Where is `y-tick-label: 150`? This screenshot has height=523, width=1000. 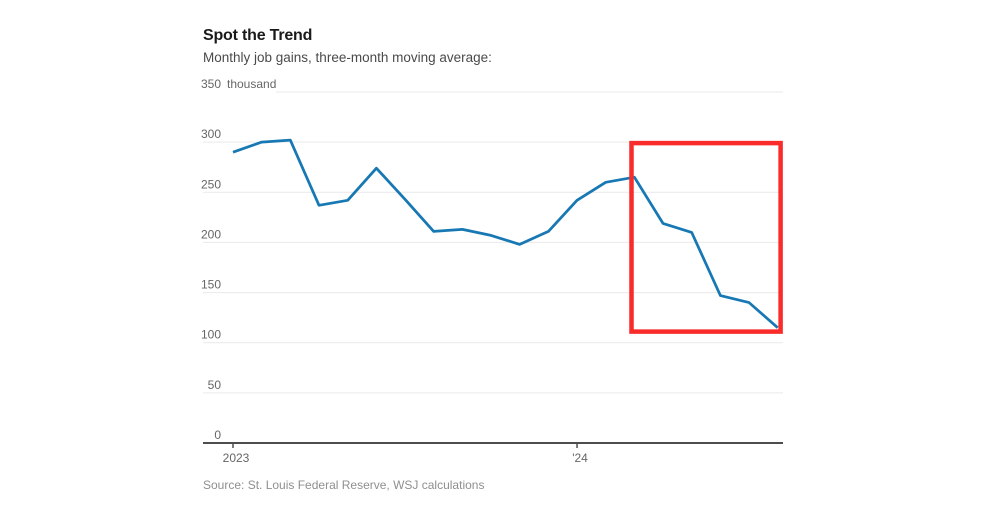 y-tick-label: 150 is located at coordinates (211, 285).